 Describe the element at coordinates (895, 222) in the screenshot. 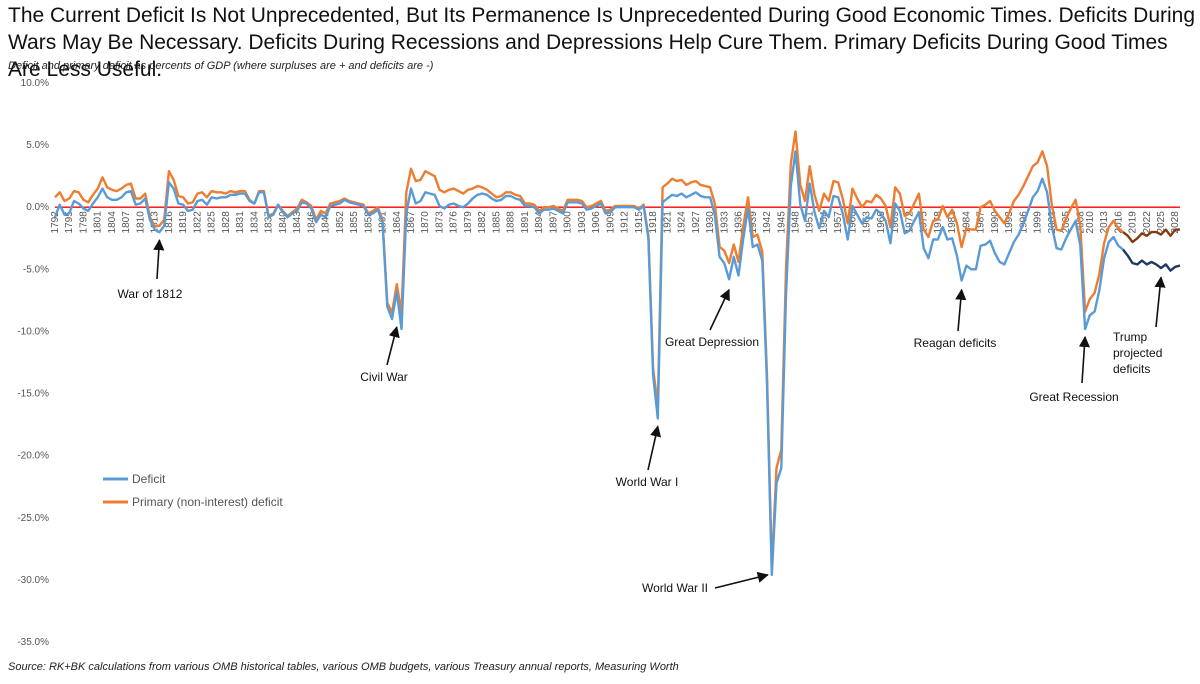

I see `x-tick-label: 1969` at that location.